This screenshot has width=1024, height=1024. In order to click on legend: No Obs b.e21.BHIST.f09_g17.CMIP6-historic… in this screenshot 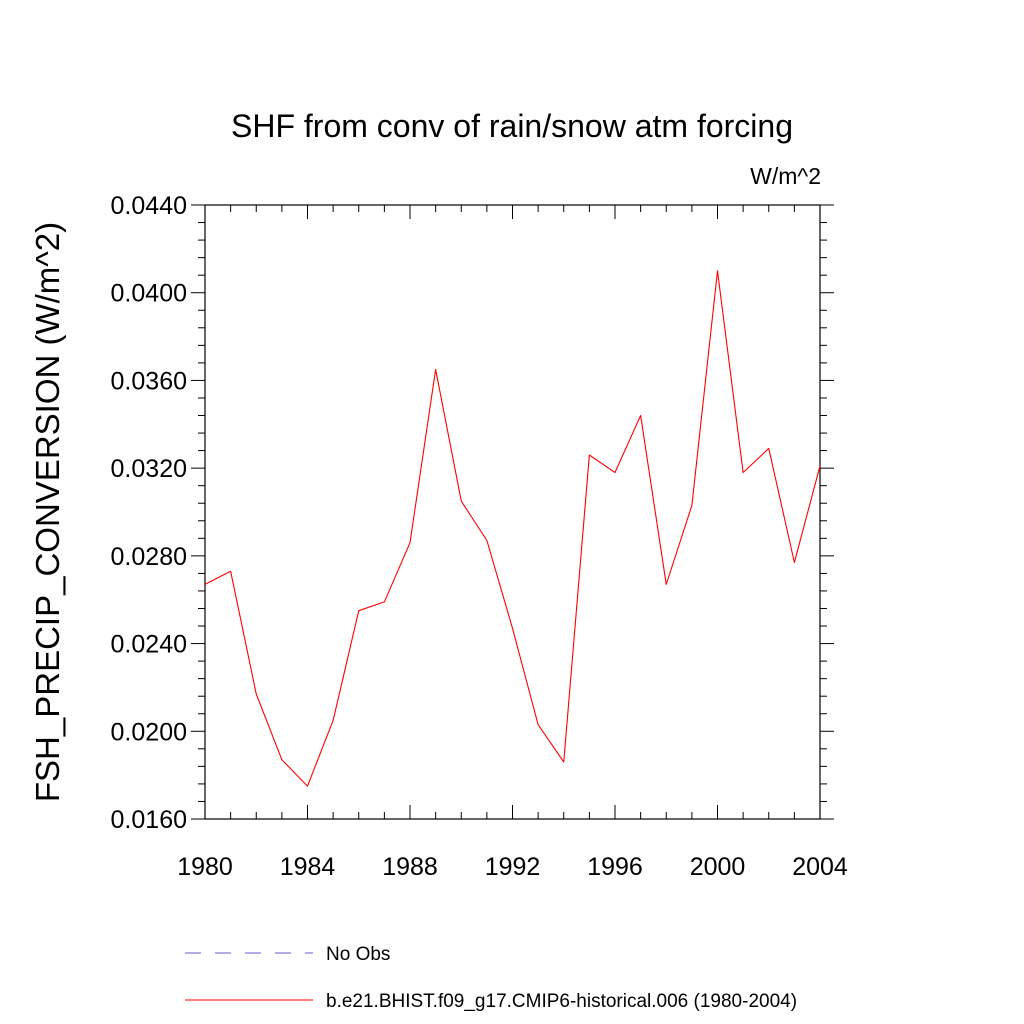, I will do `click(491, 978)`.